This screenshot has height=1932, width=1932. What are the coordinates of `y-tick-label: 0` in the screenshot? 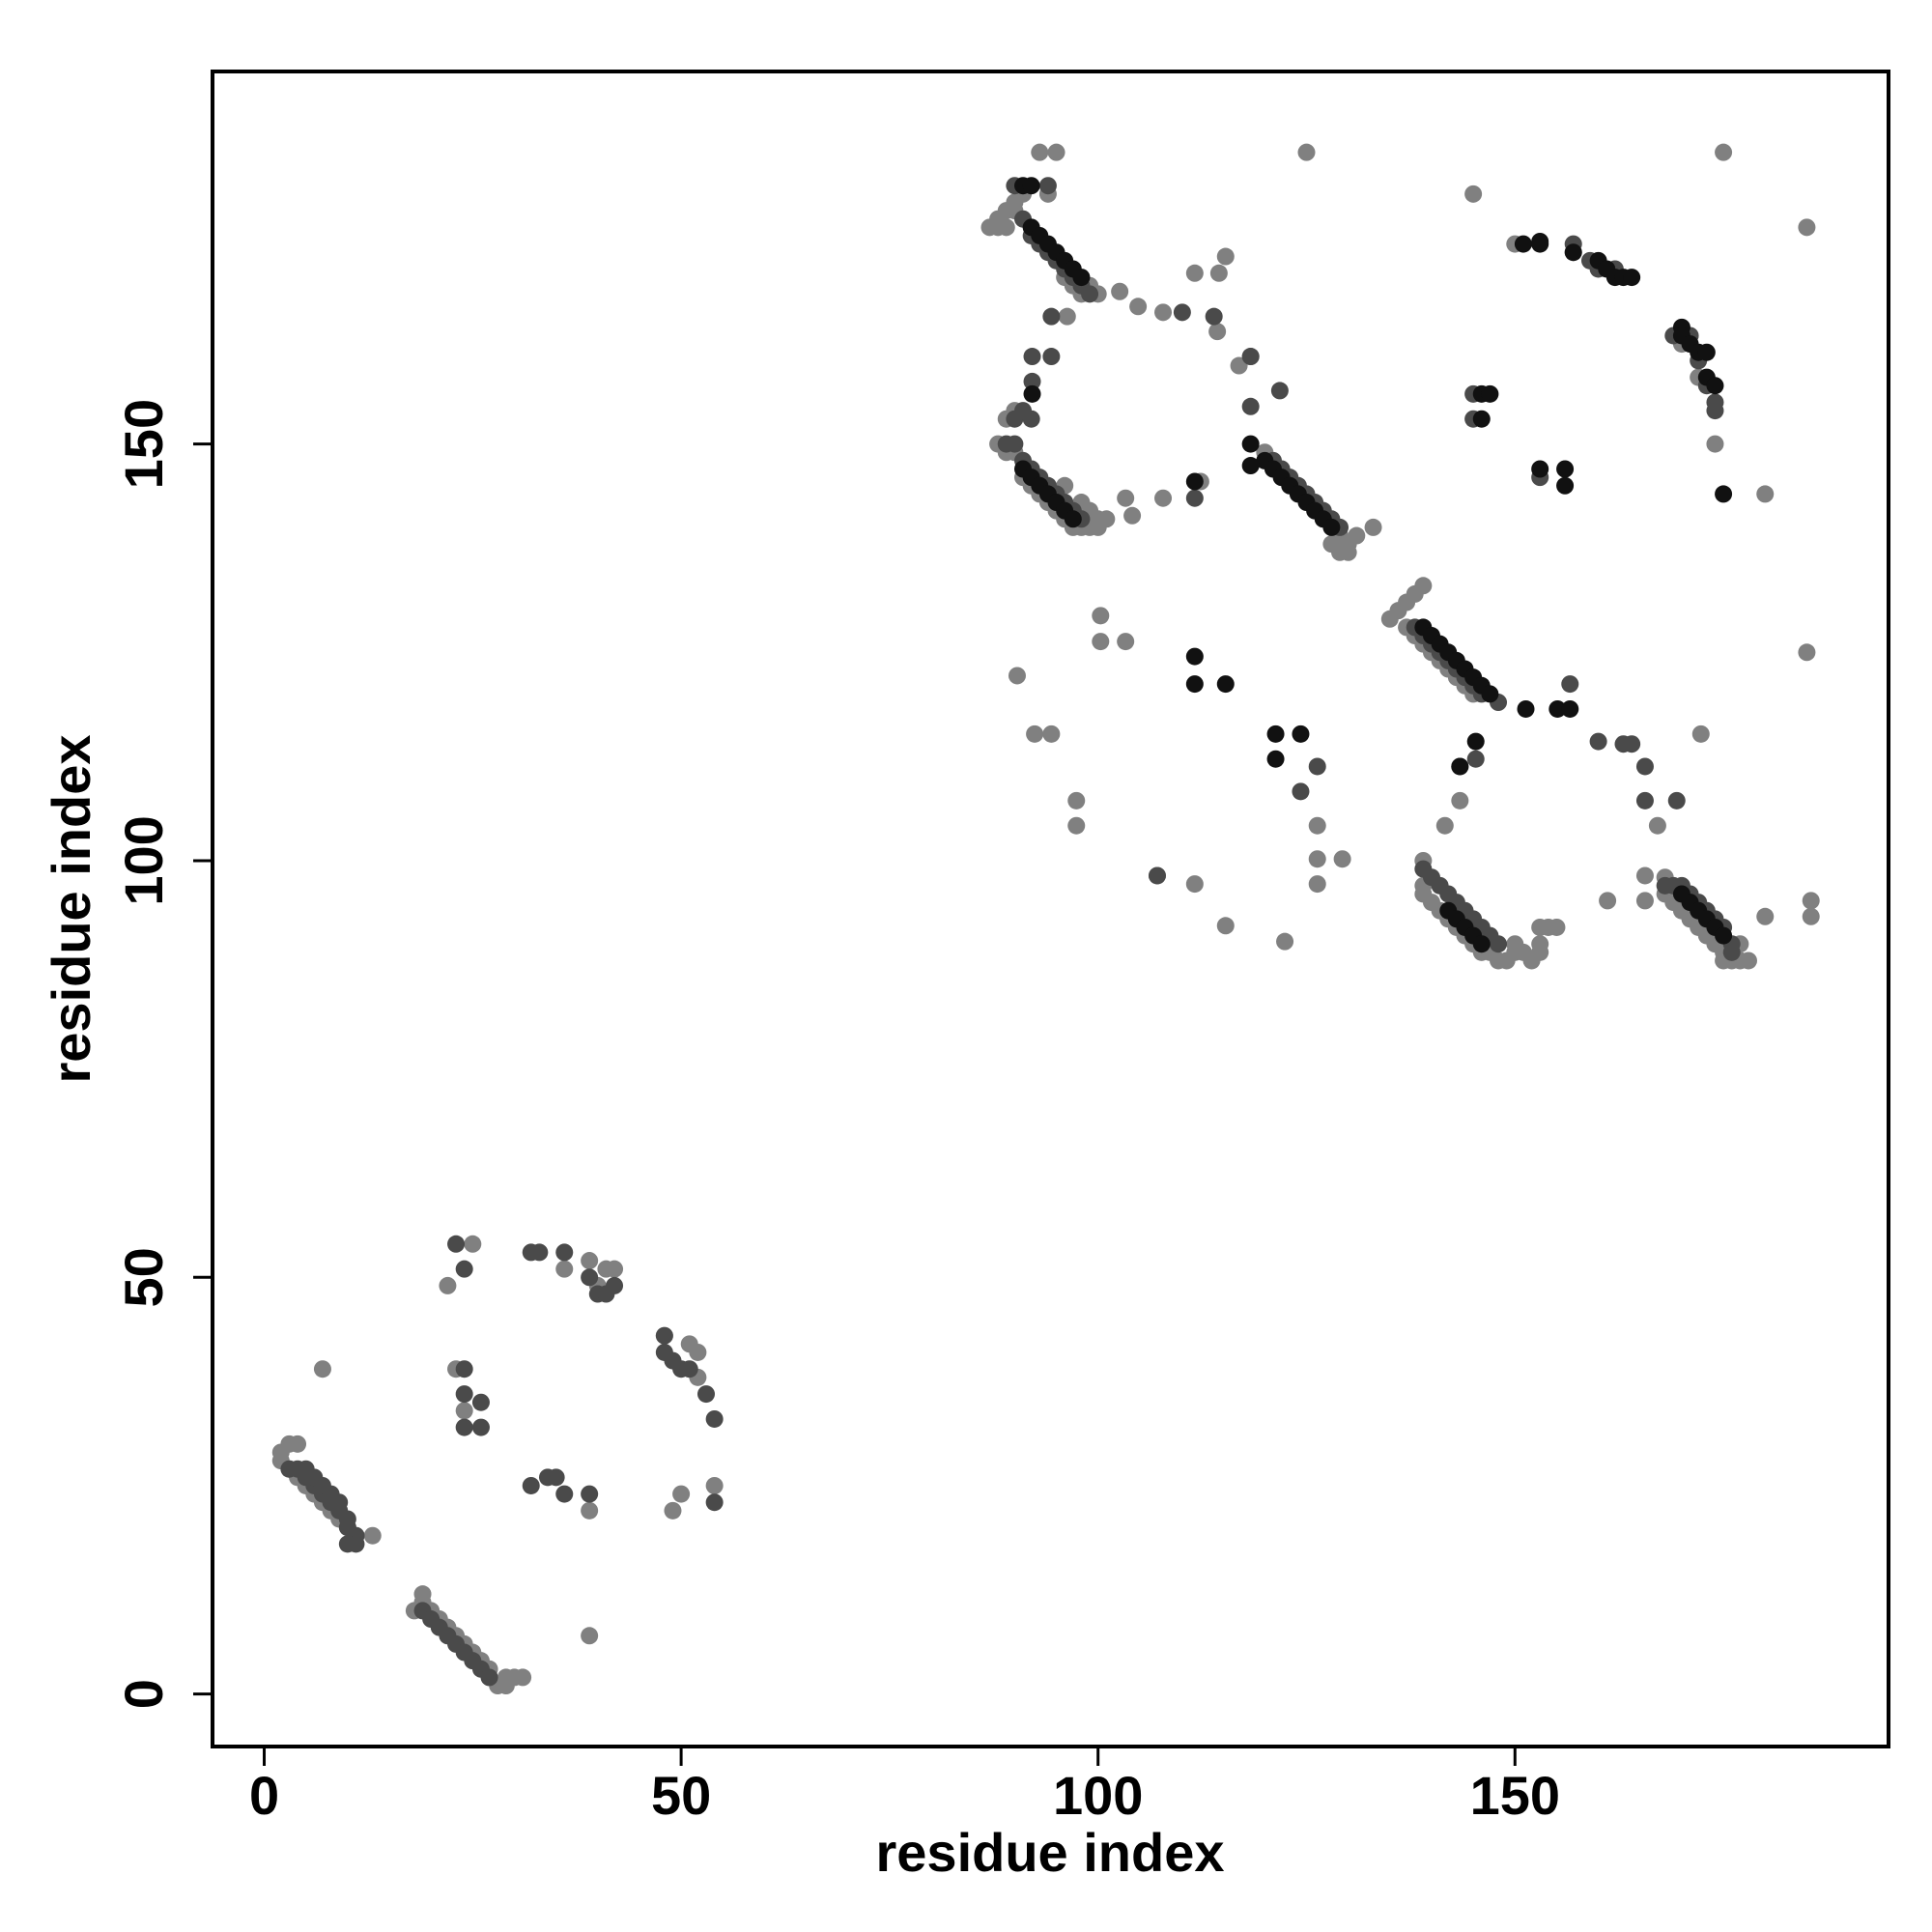 It's located at (143, 1694).